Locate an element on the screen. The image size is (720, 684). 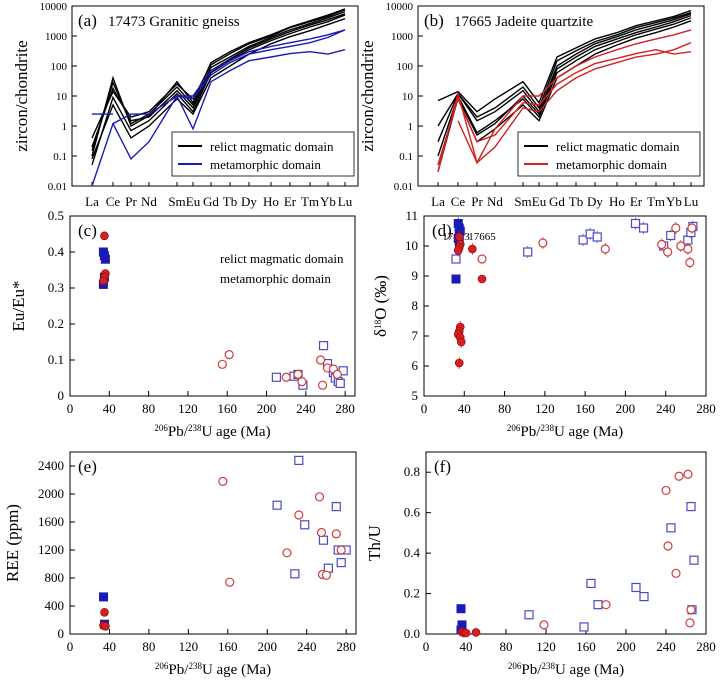
y-tick-label: 1200 is located at coordinates (51, 549).